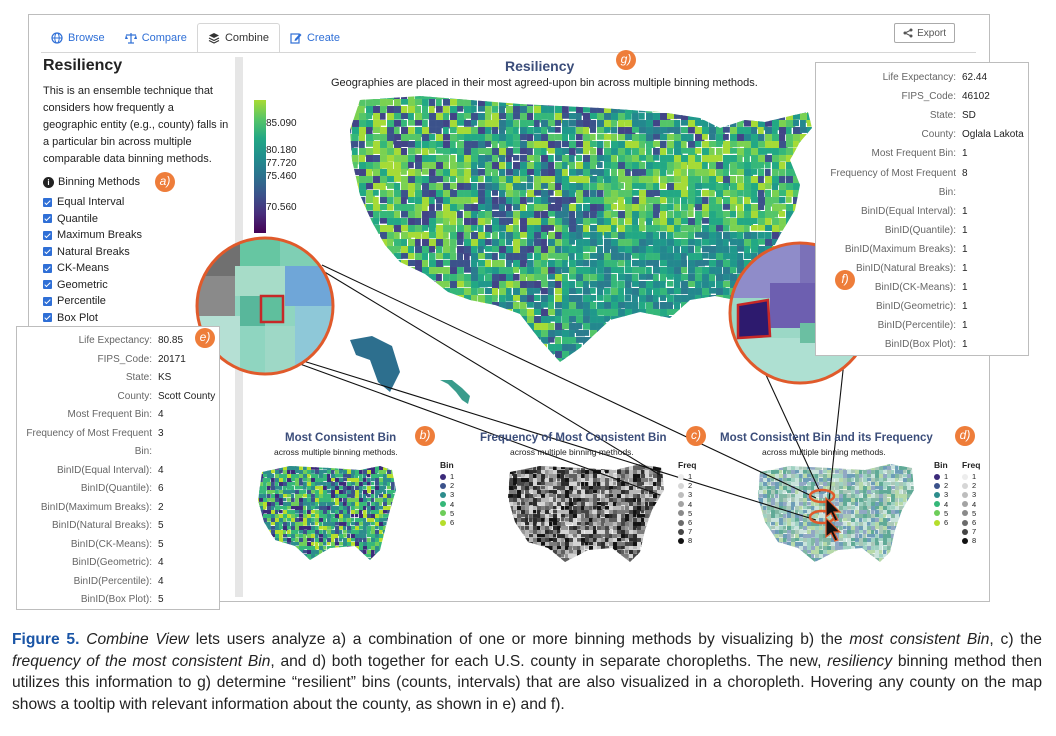 This screenshot has width=1056, height=736. I want to click on tab-combine: Combine, so click(238, 38).